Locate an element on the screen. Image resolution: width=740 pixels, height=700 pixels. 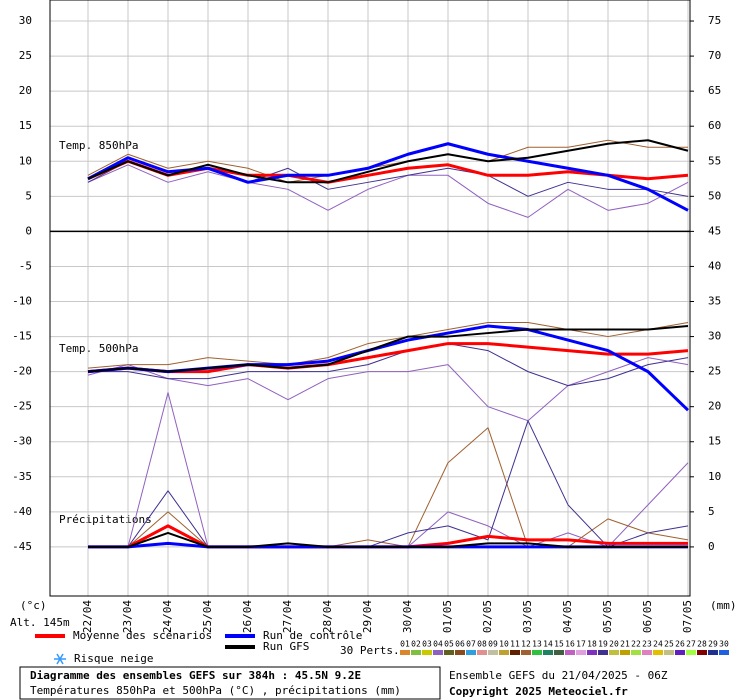
y-tick-label: 20 is located at coordinates (25, 90).